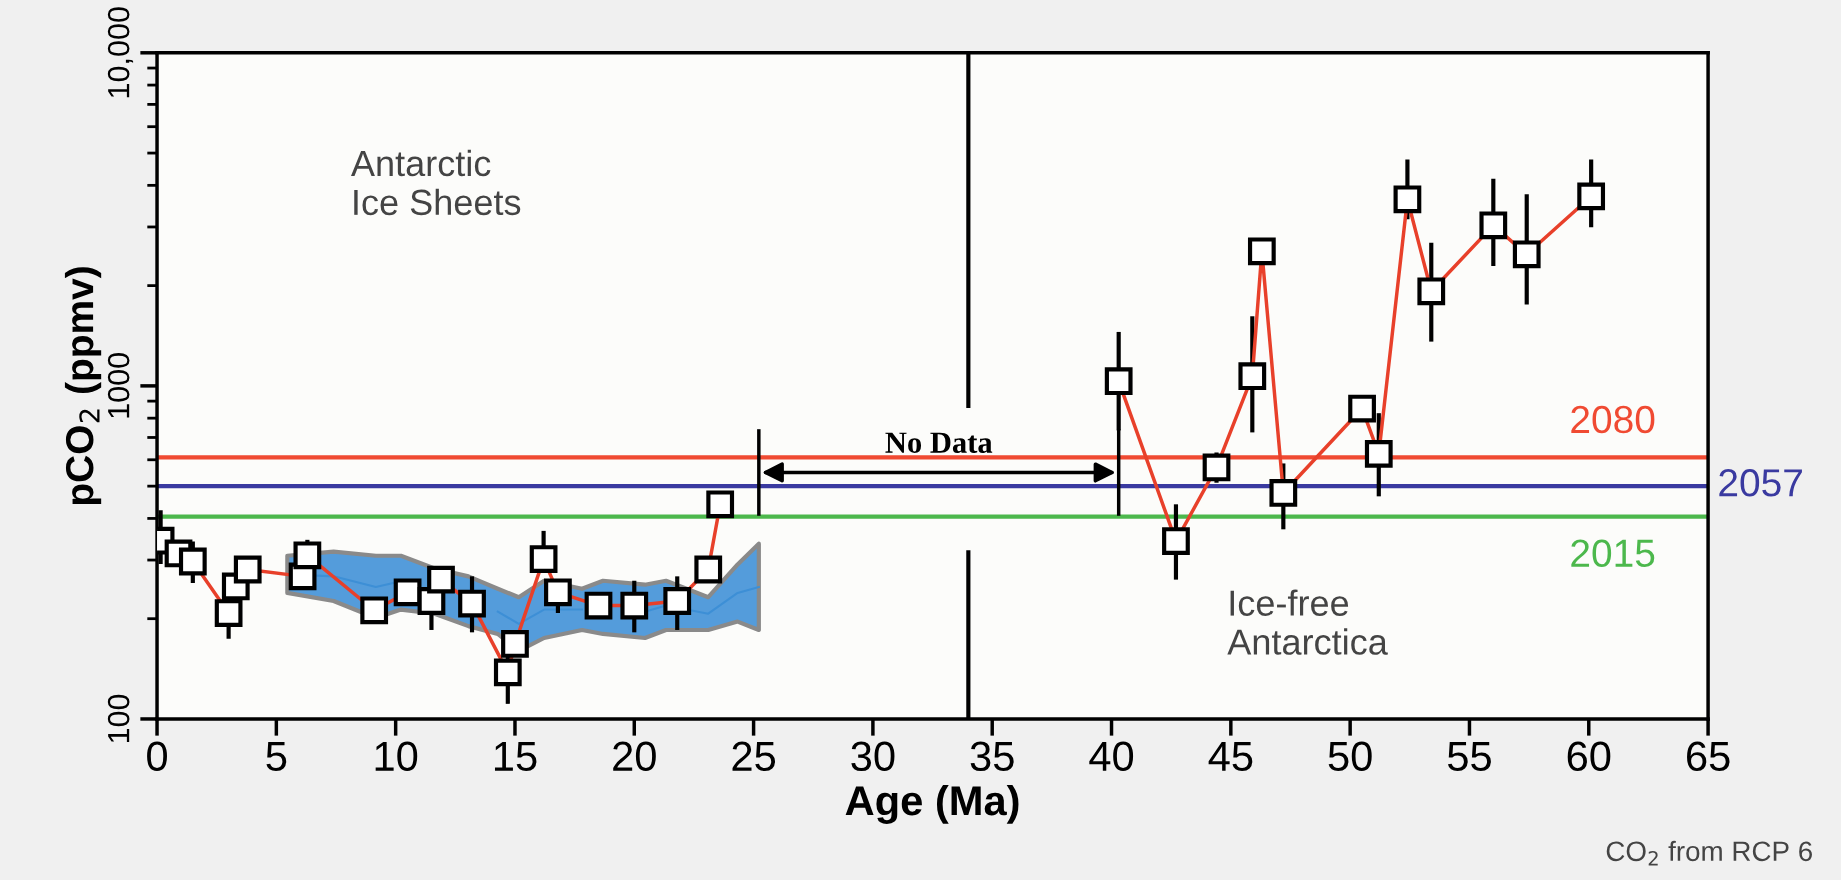 The image size is (1841, 880). I want to click on y-axis-title: pCO$_{2}$ (ppmv), so click(83, 386).